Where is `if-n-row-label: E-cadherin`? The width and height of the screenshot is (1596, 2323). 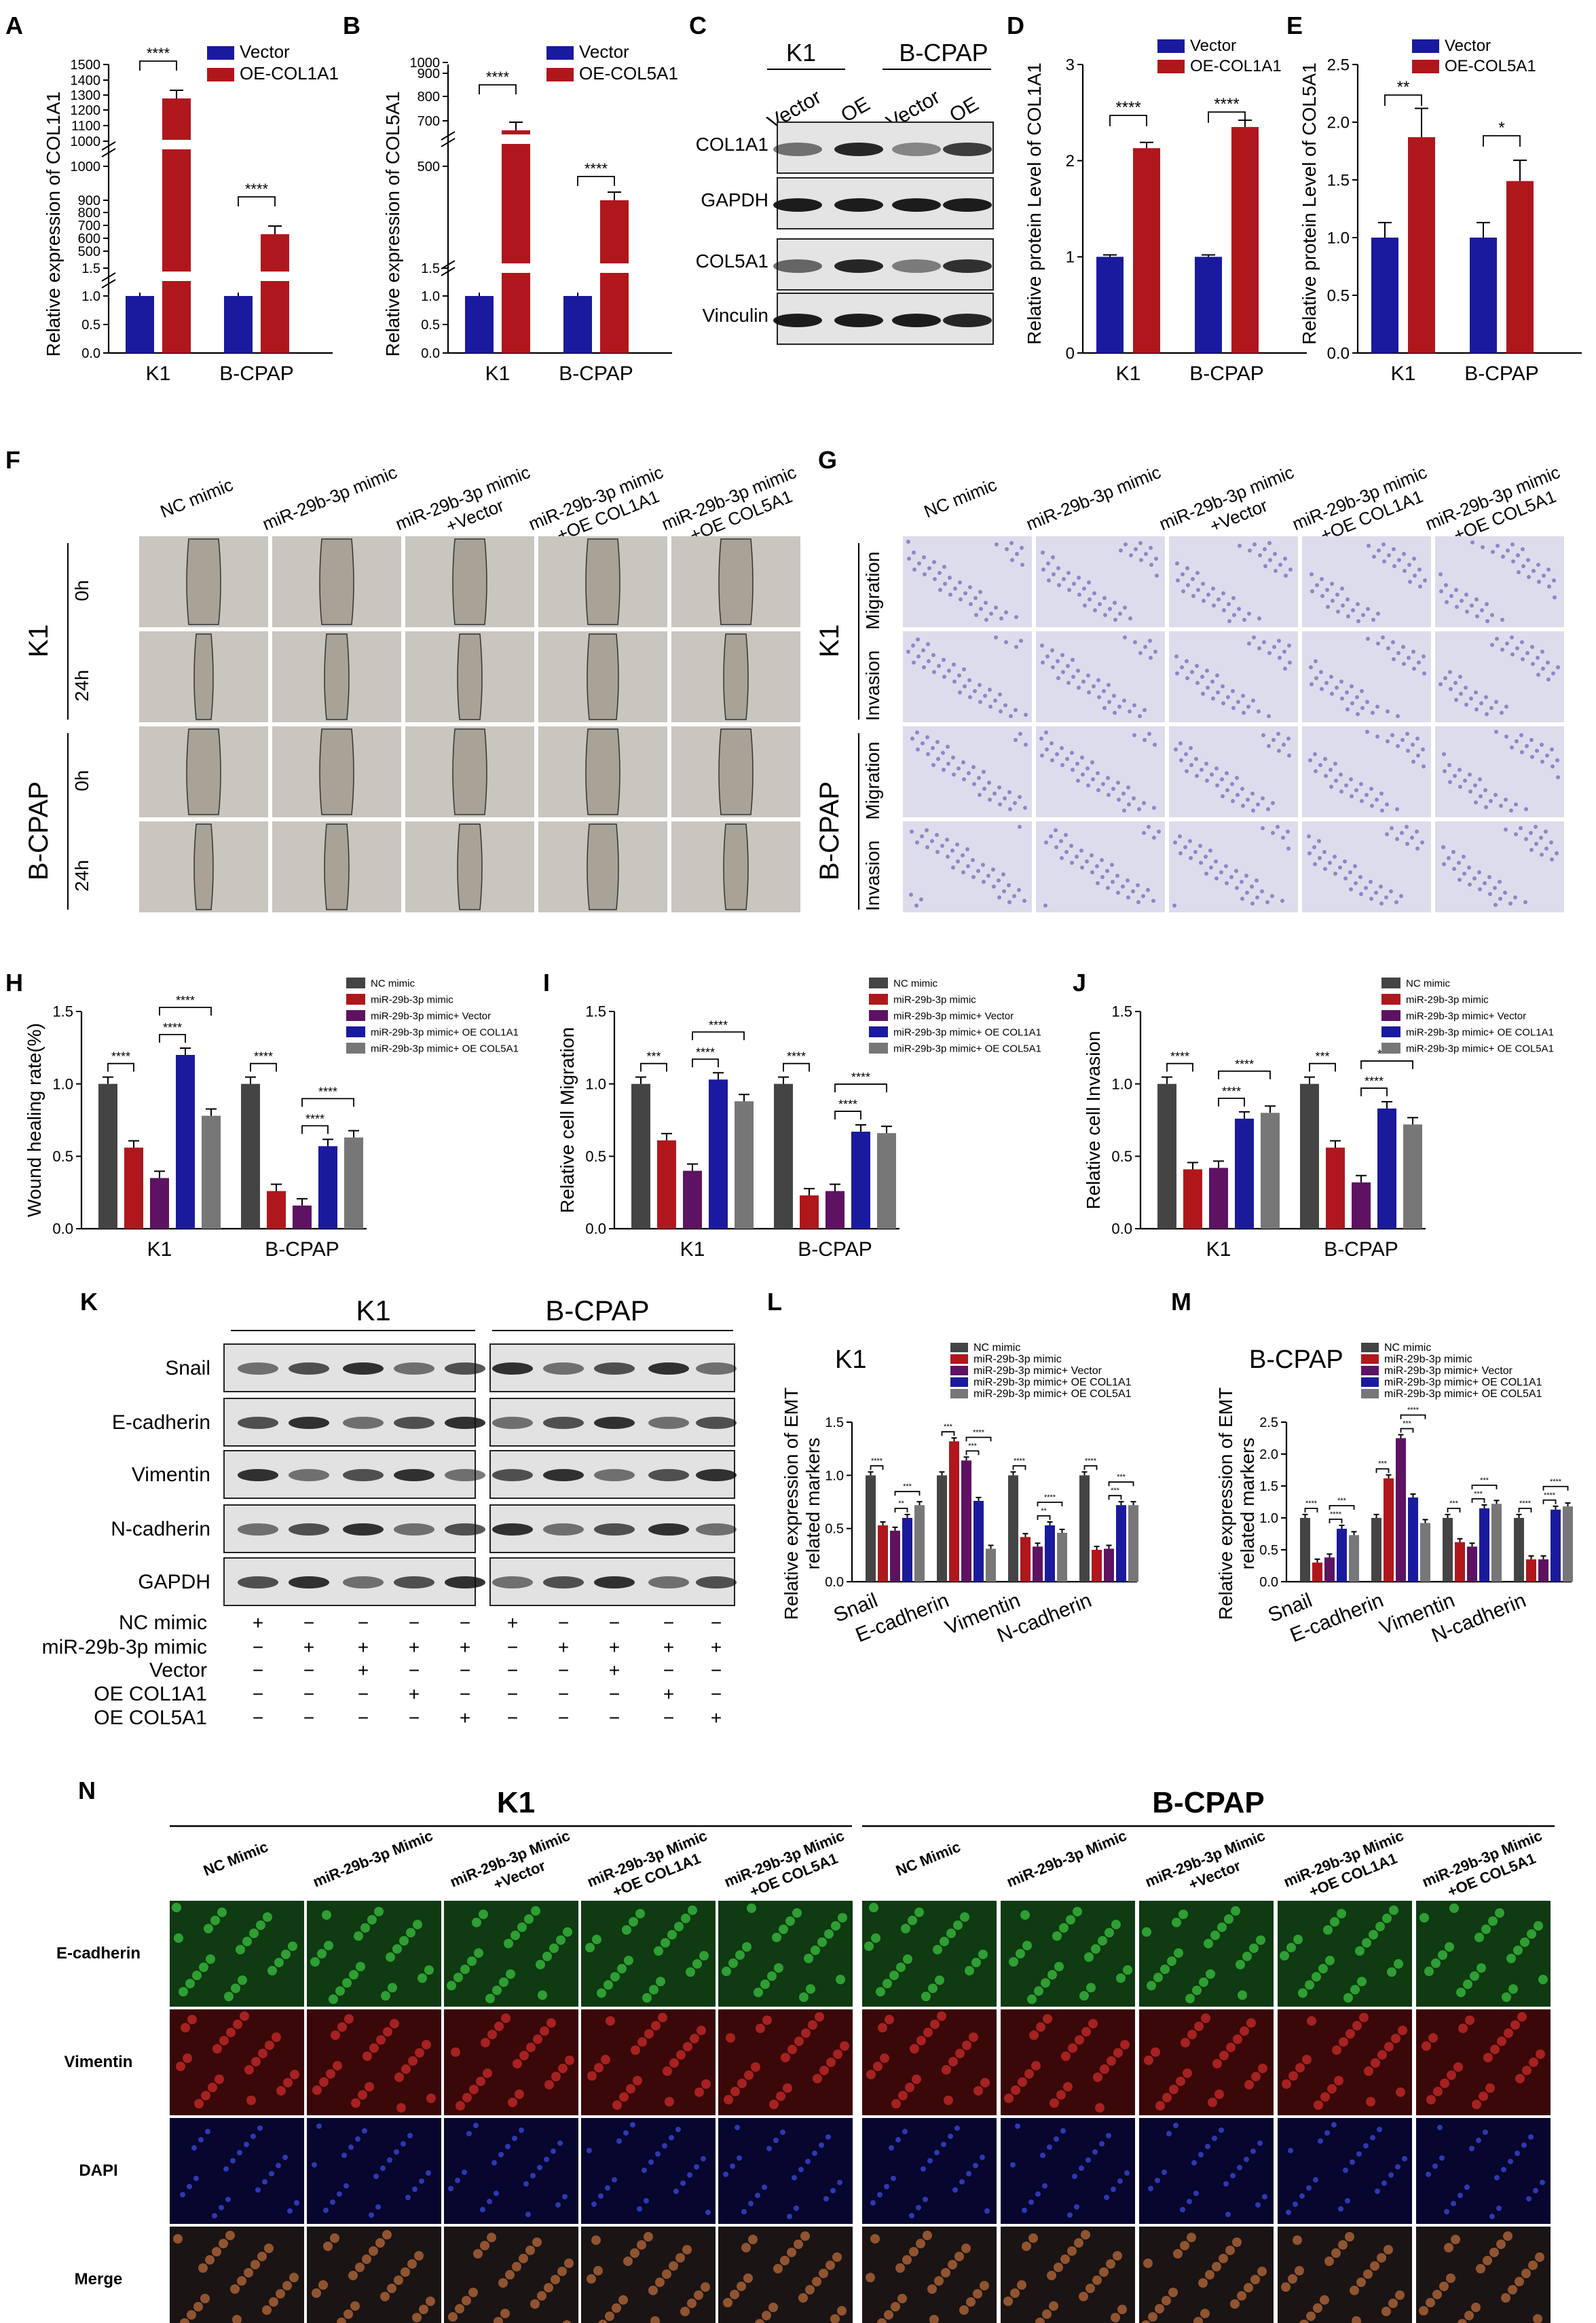 if-n-row-label: E-cadherin is located at coordinates (98, 1953).